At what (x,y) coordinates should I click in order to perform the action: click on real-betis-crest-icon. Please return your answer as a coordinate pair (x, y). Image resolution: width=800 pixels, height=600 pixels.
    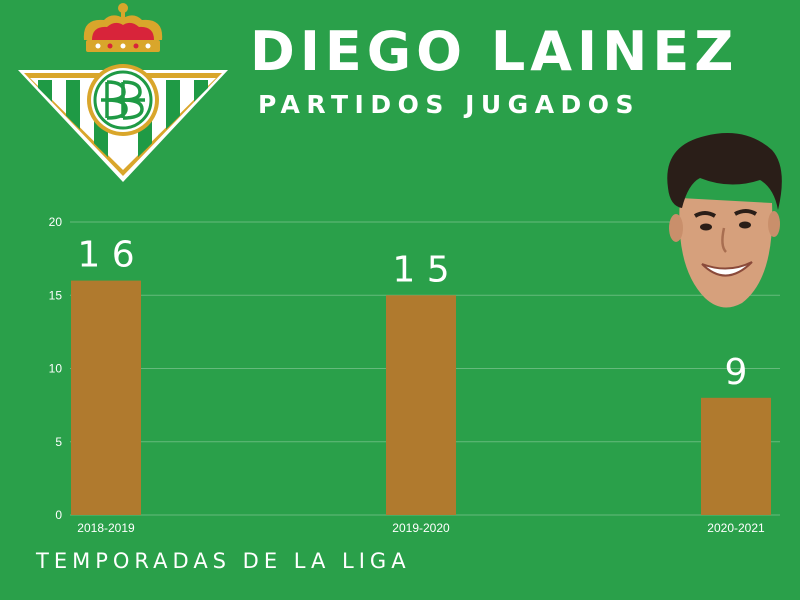
    Looking at the image, I should click on (123, 92).